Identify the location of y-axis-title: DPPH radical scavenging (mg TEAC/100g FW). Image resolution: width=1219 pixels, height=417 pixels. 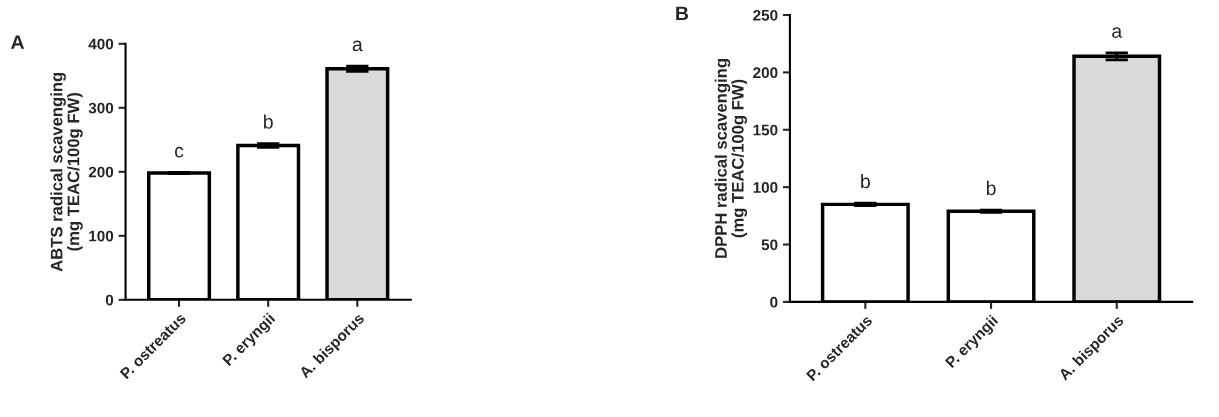
(731, 158).